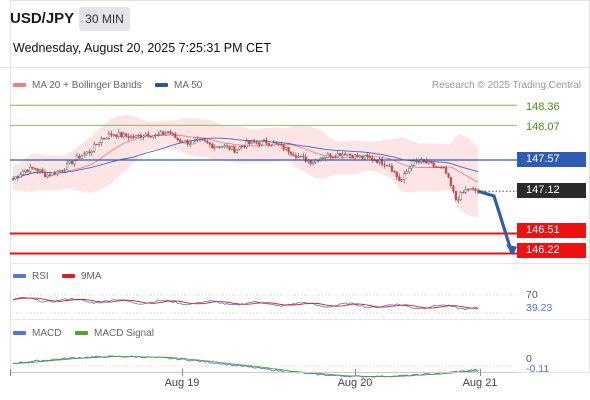 This screenshot has width=590, height=400. Describe the element at coordinates (245, 303) in the screenshot. I see `rsi-ma-line` at that location.